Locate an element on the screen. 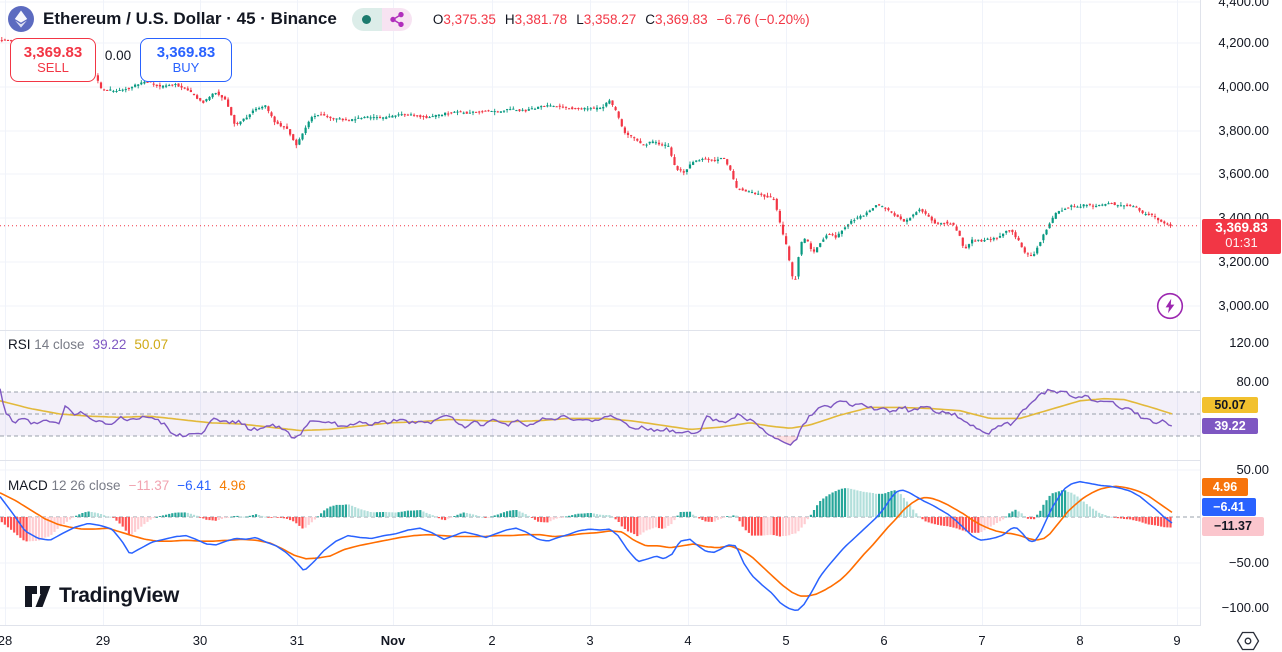 The image size is (1282, 652). price-axis-label: −50.00 is located at coordinates (1248, 562).